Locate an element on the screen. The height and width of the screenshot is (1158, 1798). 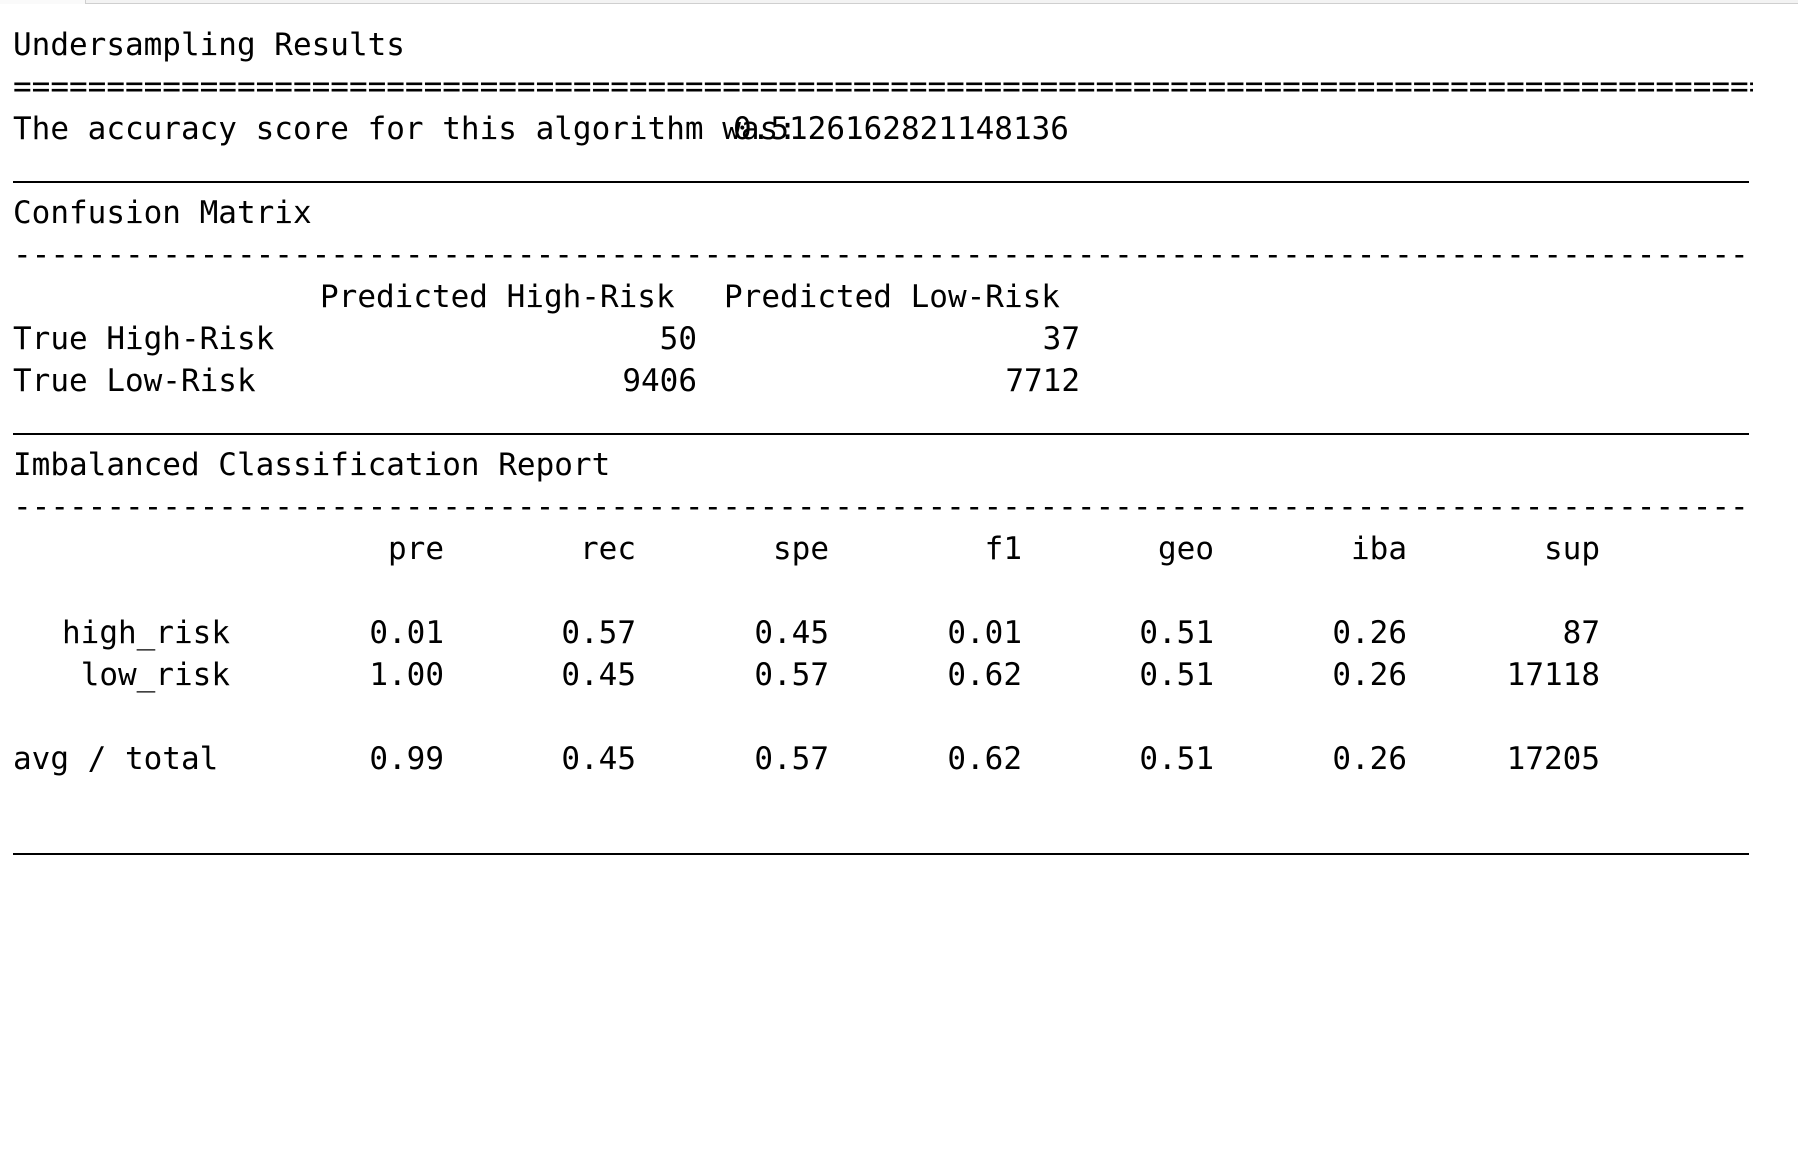
metric-cell: 0.99 is located at coordinates (406, 759).